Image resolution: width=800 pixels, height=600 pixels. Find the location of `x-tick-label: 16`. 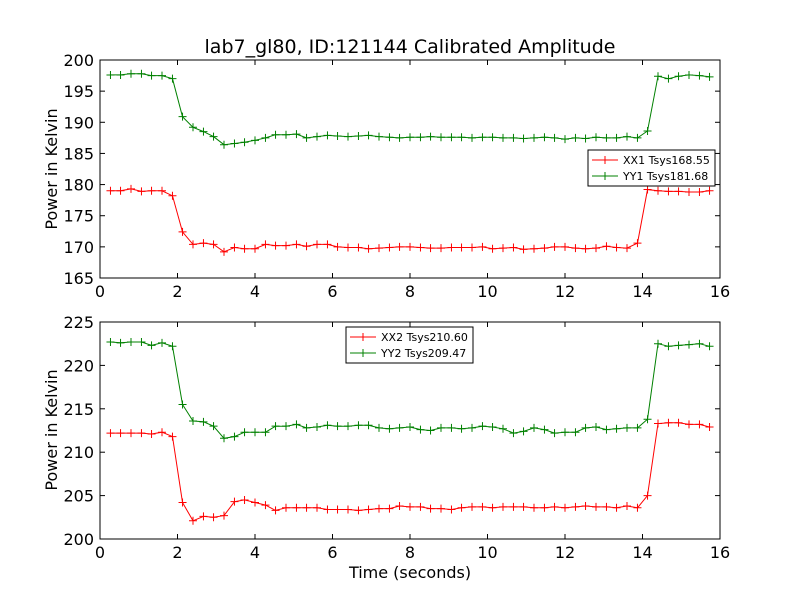

x-tick-label: 16 is located at coordinates (720, 552).